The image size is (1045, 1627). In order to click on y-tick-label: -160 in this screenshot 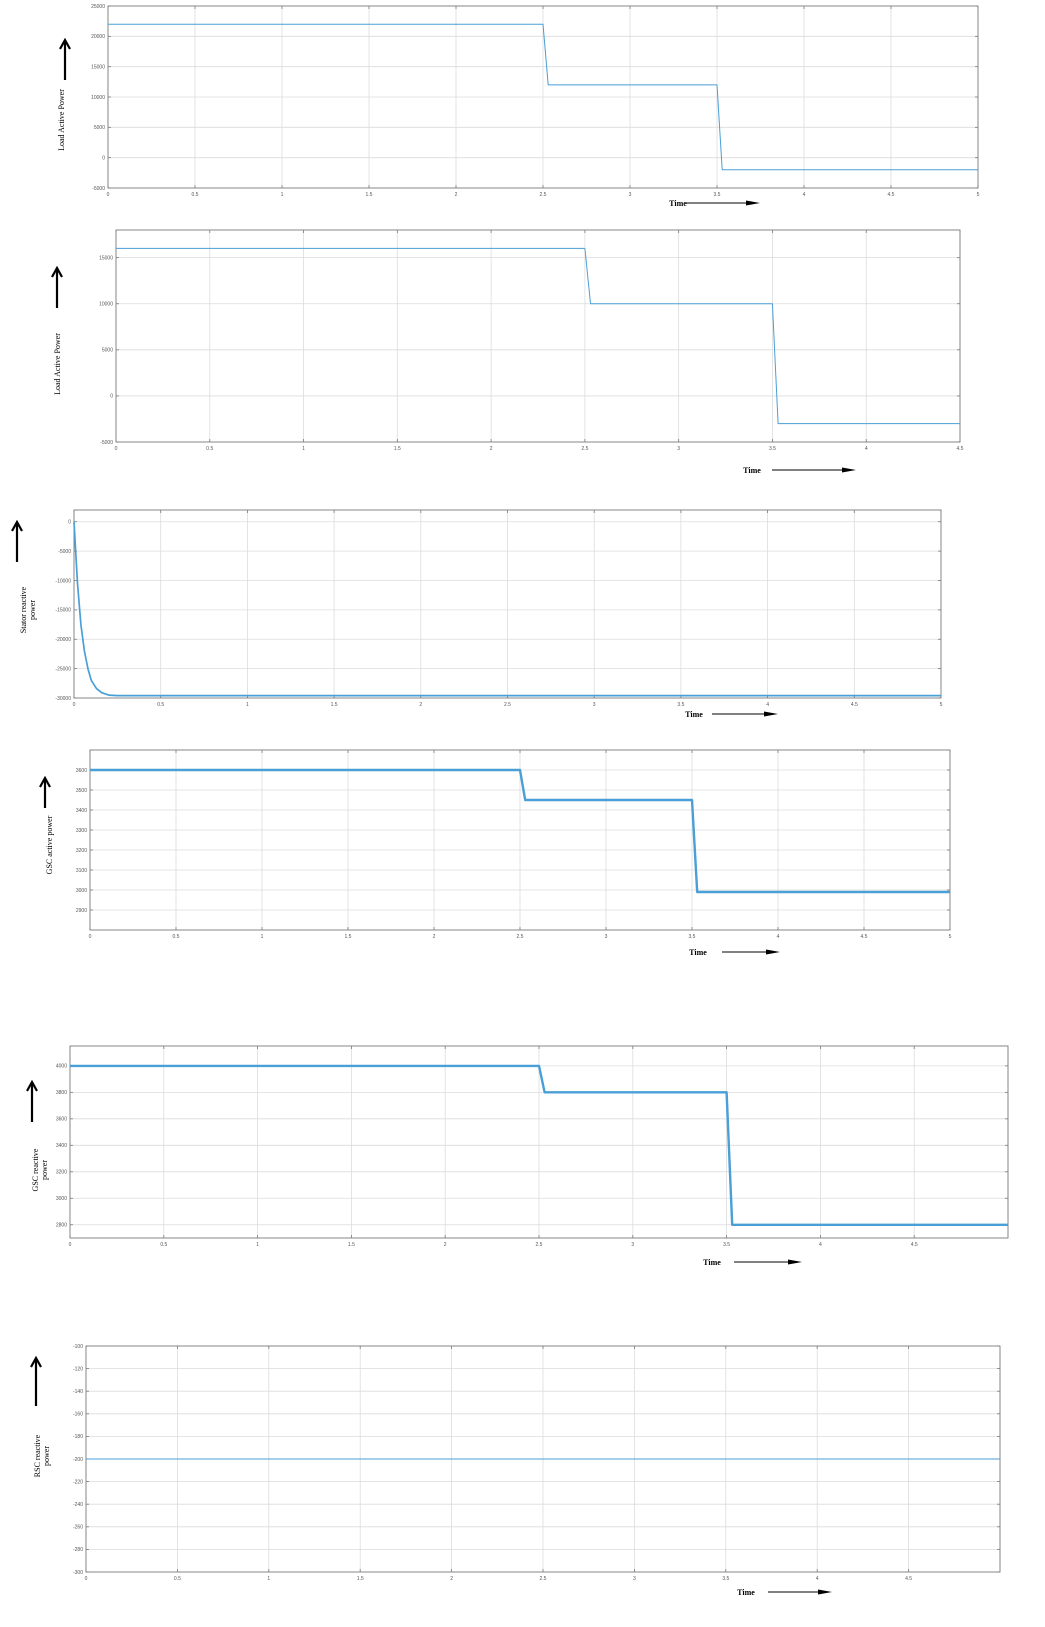, I will do `click(78, 1415)`.